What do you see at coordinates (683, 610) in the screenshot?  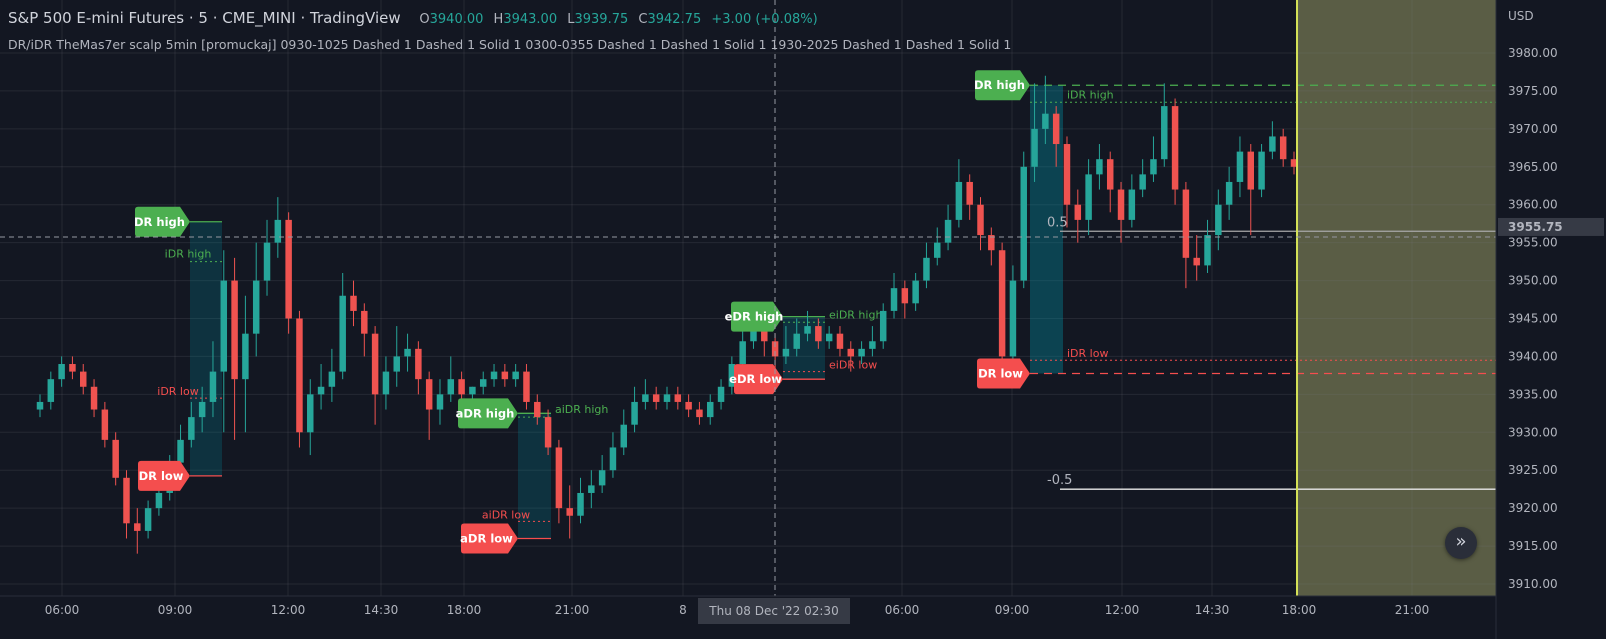 I see `time-tick-label: 8` at bounding box center [683, 610].